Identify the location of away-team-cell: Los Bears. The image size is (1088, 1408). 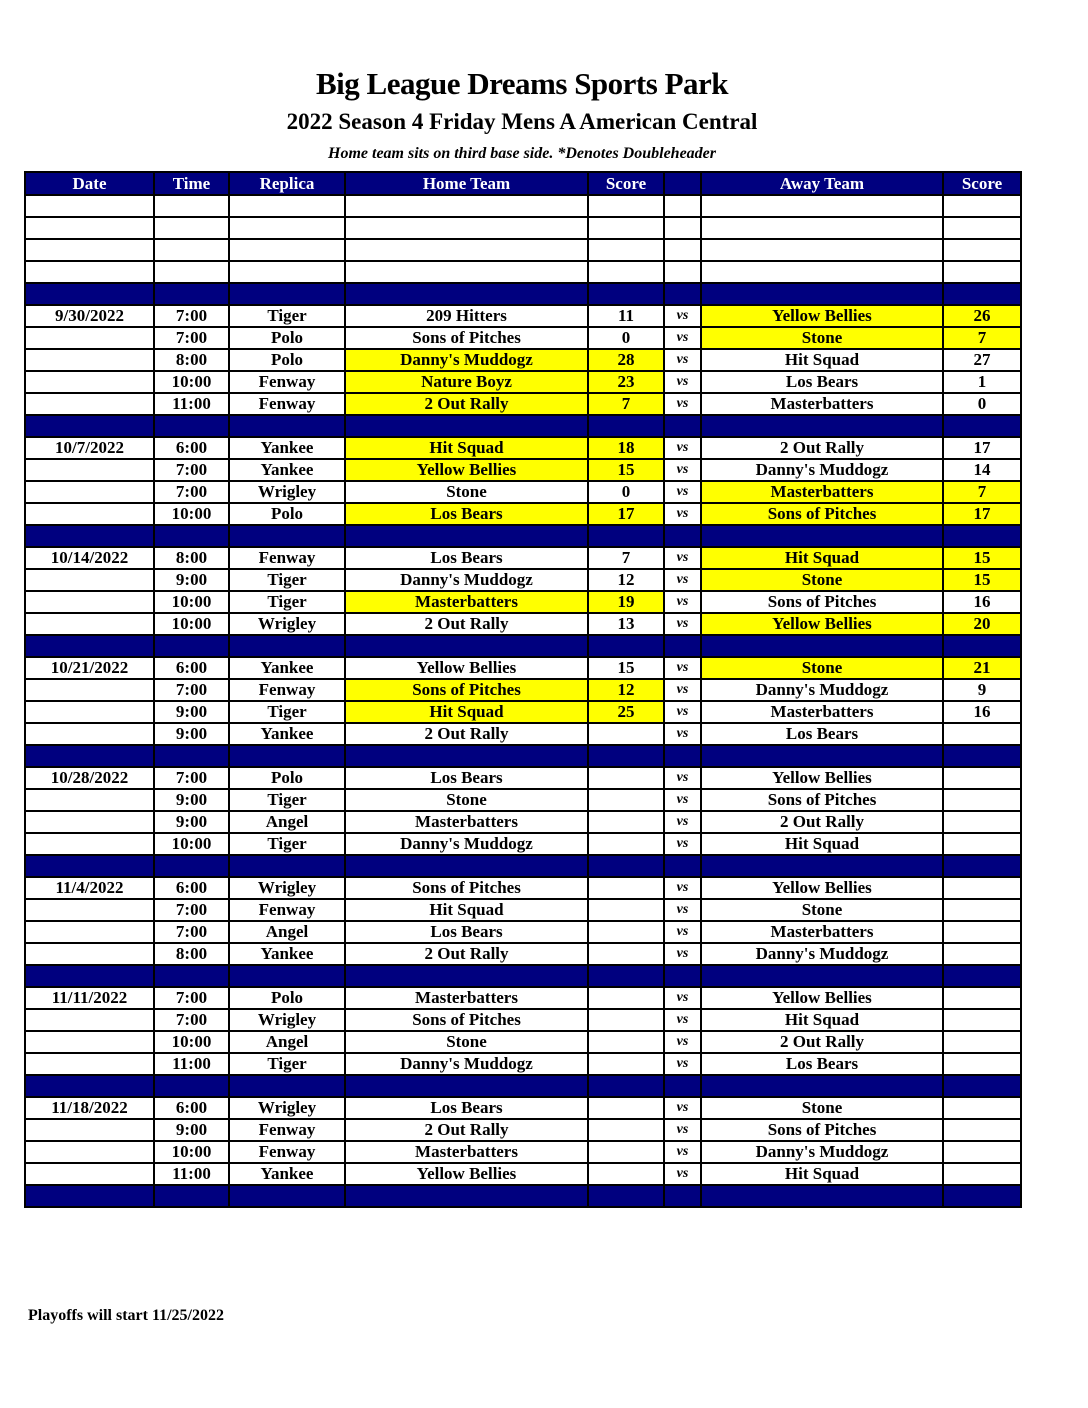
(822, 382).